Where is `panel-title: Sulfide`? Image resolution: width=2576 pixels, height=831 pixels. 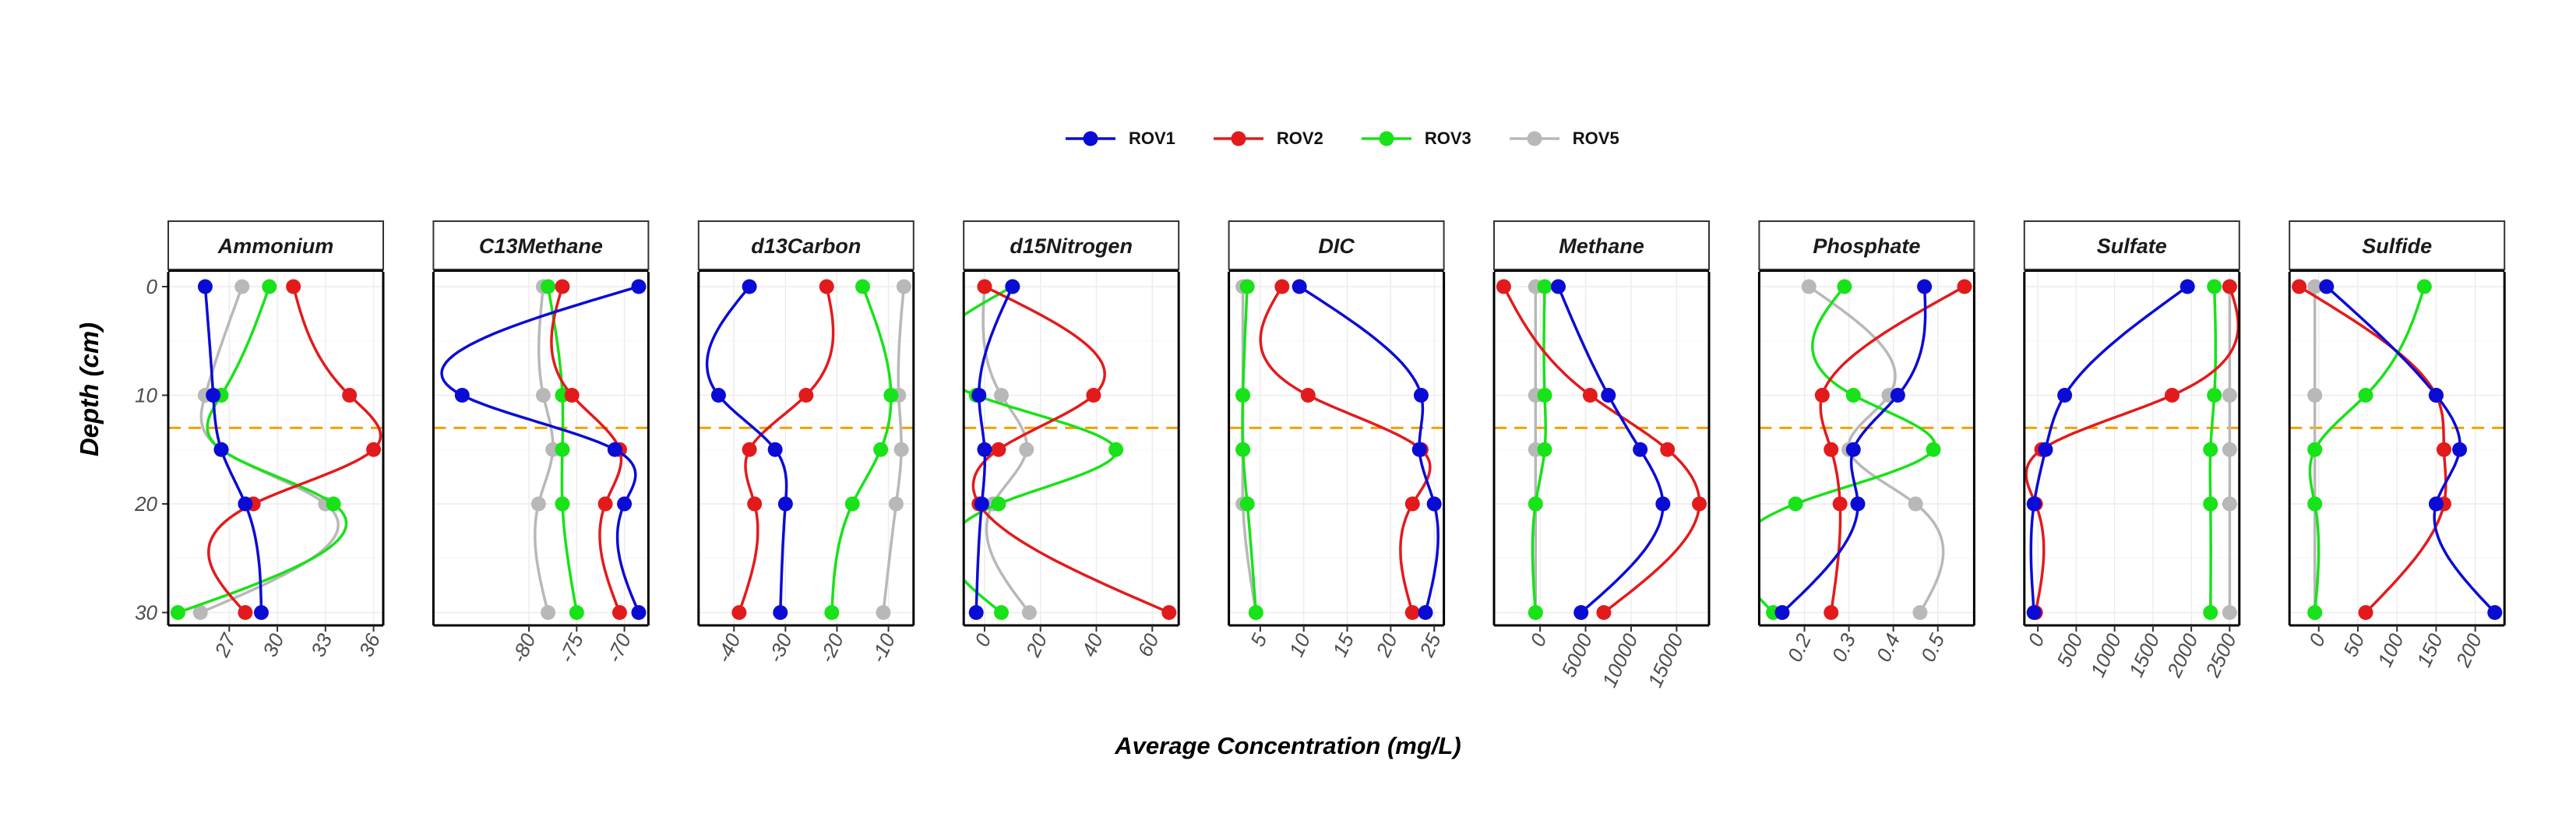 panel-title: Sulfide is located at coordinates (2397, 246).